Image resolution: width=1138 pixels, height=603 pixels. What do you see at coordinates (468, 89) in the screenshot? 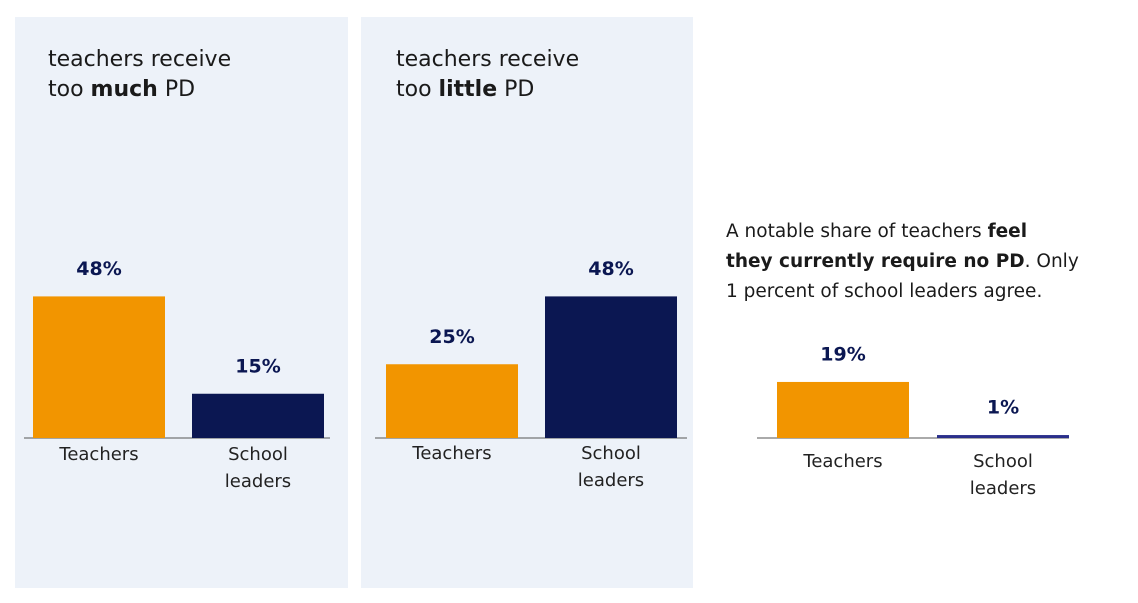
I see `title-segment: little` at bounding box center [468, 89].